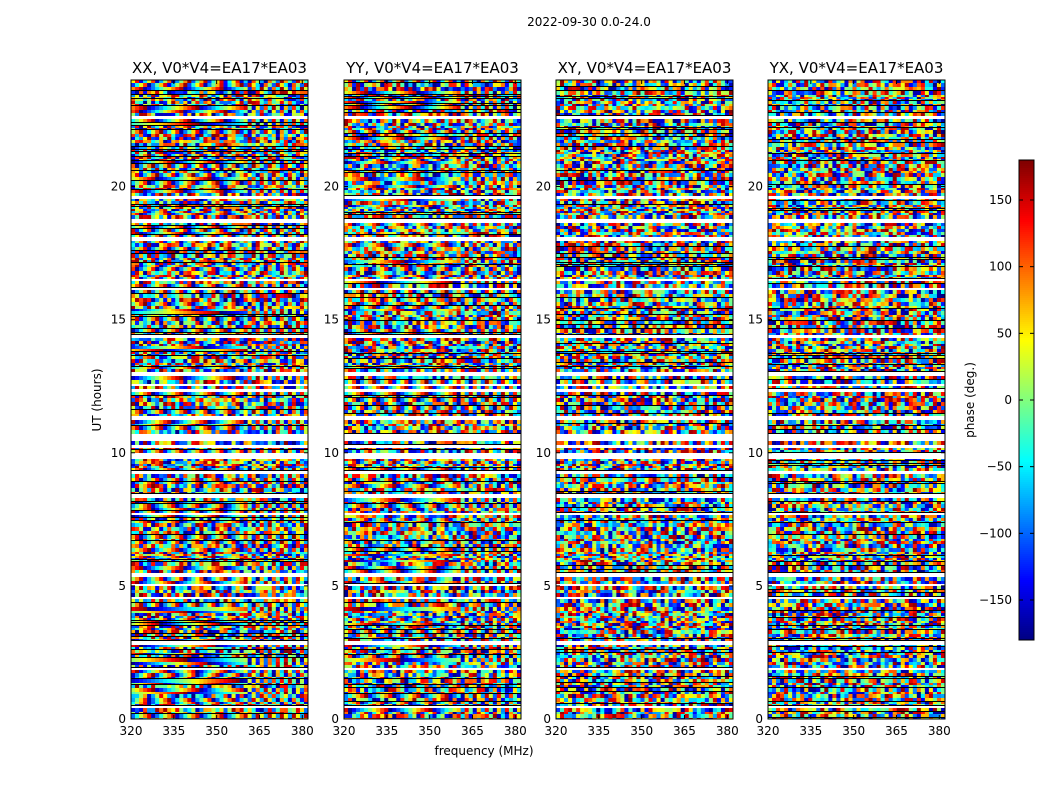 The height and width of the screenshot is (800, 1050). What do you see at coordinates (1008, 400) in the screenshot?
I see `colorbar-tick-label: 0` at bounding box center [1008, 400].